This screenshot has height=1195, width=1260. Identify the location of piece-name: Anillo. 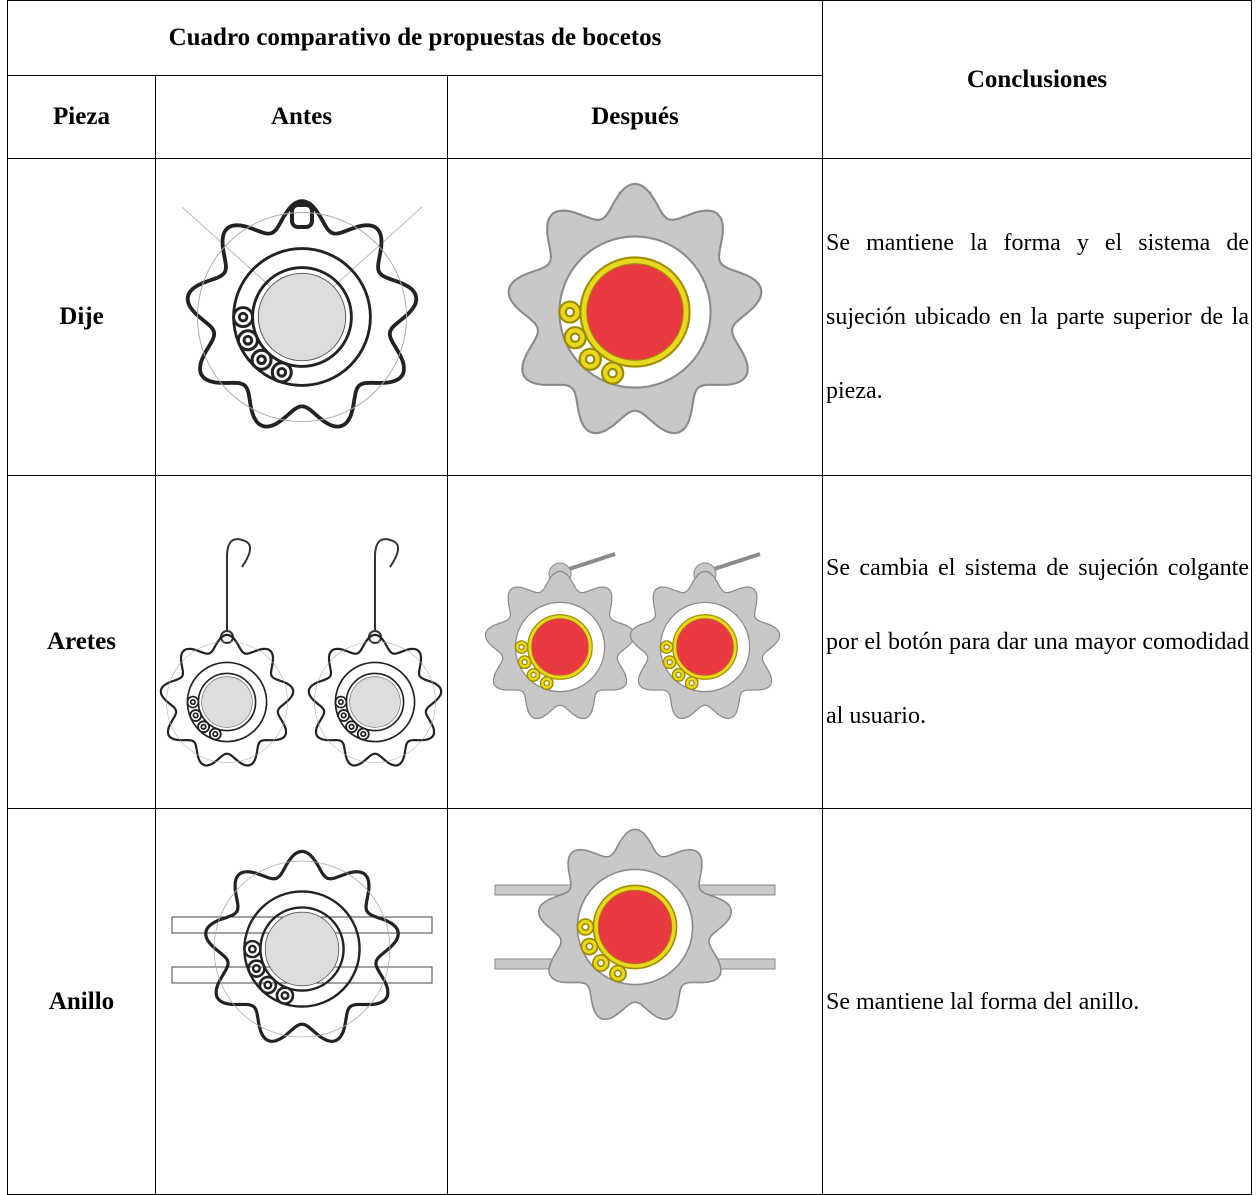
(81, 1001).